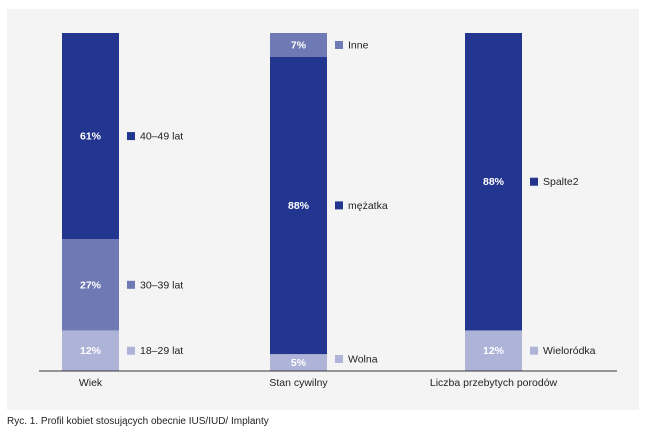  I want to click on x-axis-category-label: Liczba przebytych porodów, so click(494, 383).